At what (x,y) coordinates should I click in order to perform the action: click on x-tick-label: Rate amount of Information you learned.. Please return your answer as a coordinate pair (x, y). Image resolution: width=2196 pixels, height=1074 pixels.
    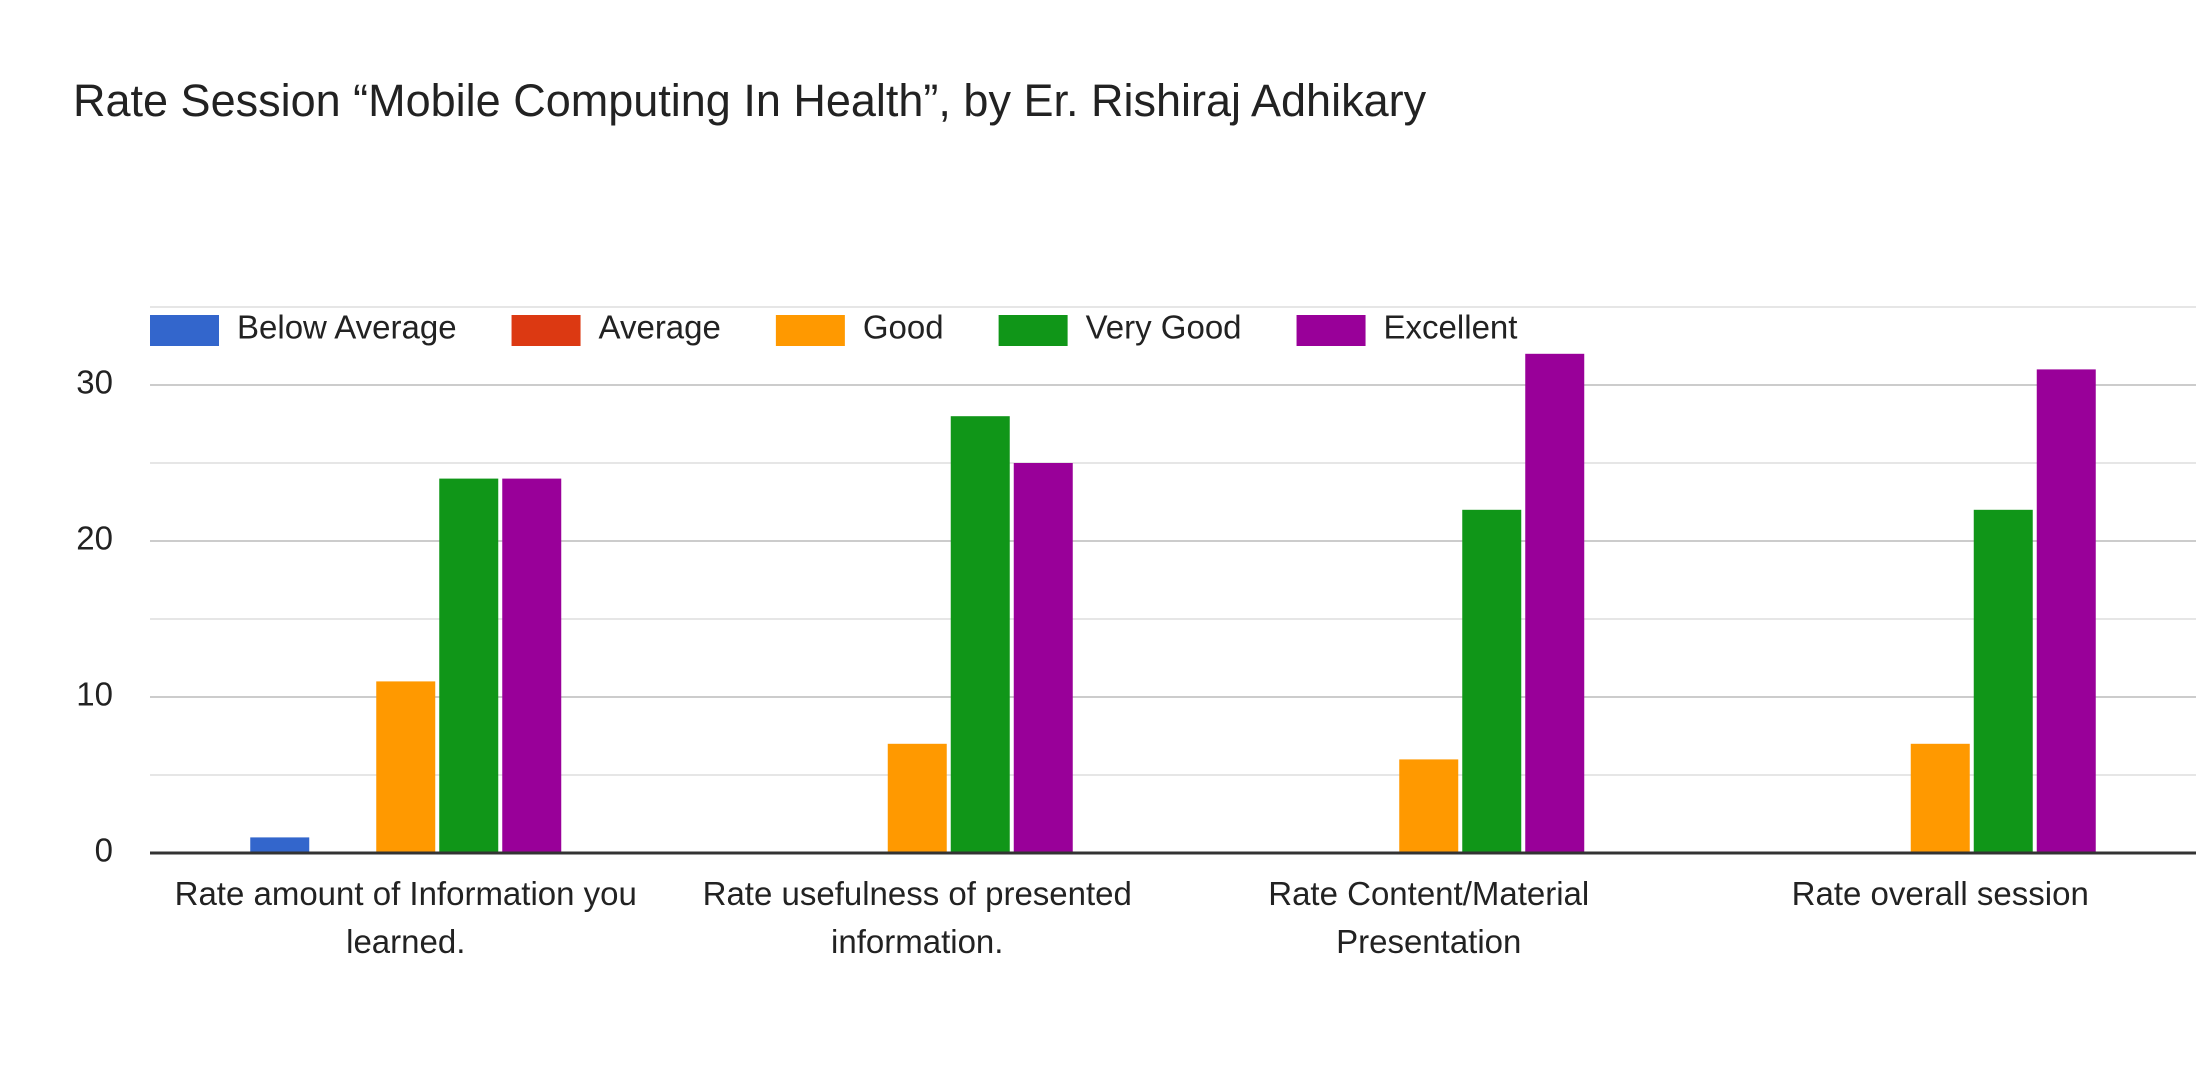
    Looking at the image, I should click on (405, 917).